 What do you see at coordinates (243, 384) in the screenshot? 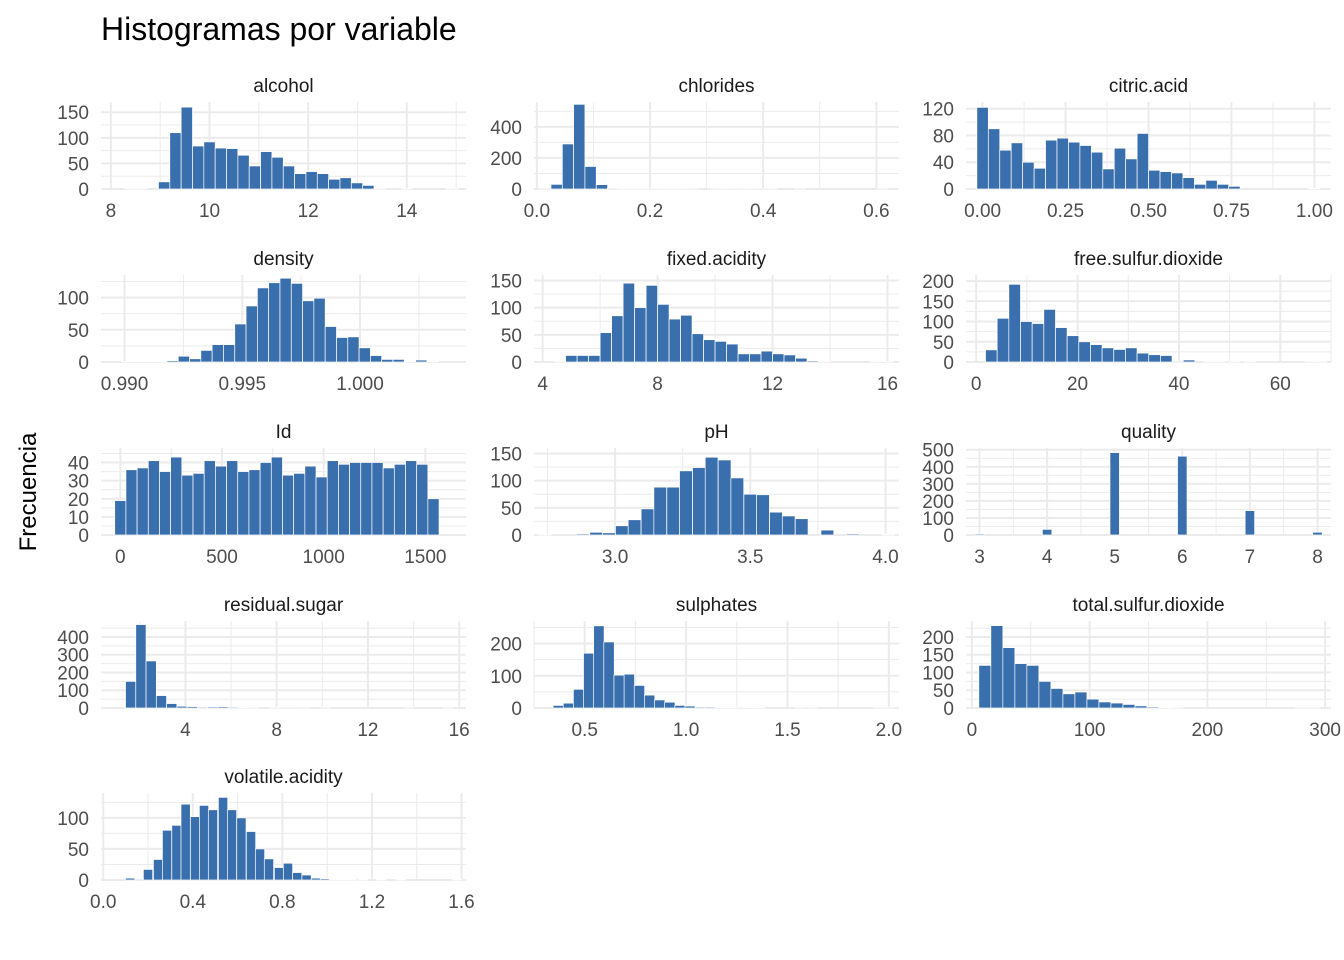
I see `x-tick-label-density: 0.995` at bounding box center [243, 384].